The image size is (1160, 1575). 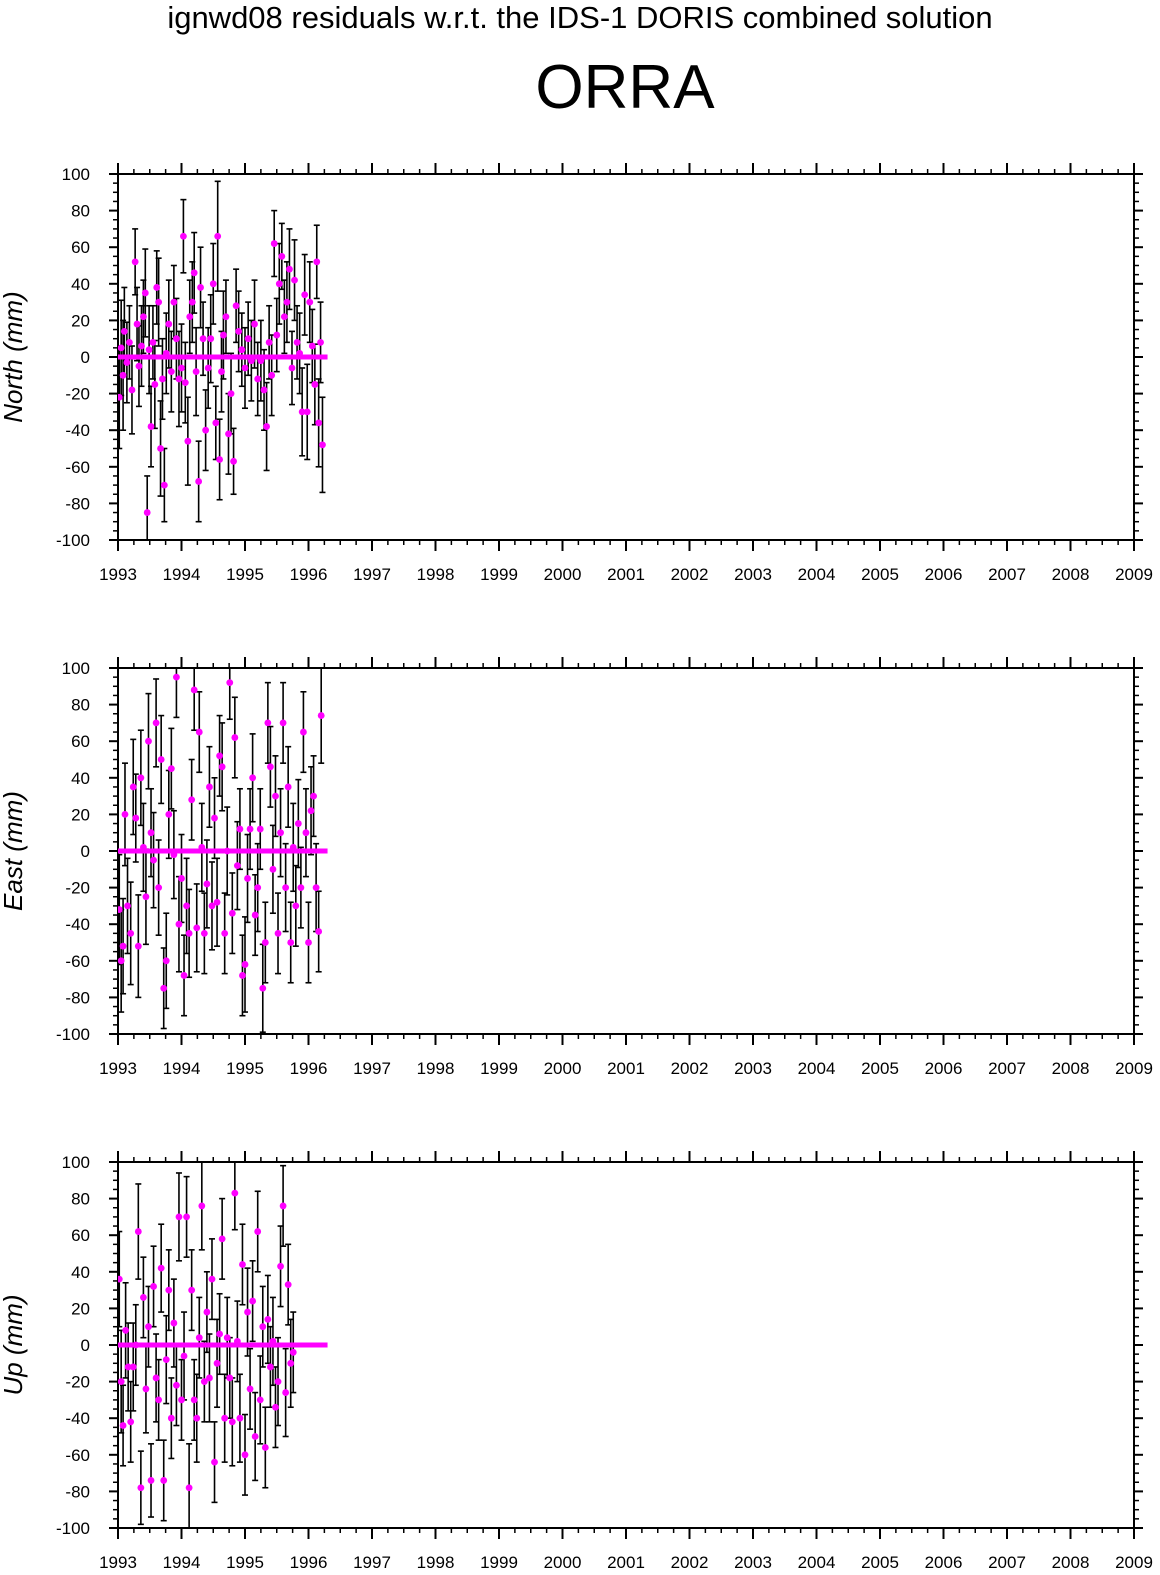 What do you see at coordinates (77, 430) in the screenshot?
I see `y-tick-label: -40` at bounding box center [77, 430].